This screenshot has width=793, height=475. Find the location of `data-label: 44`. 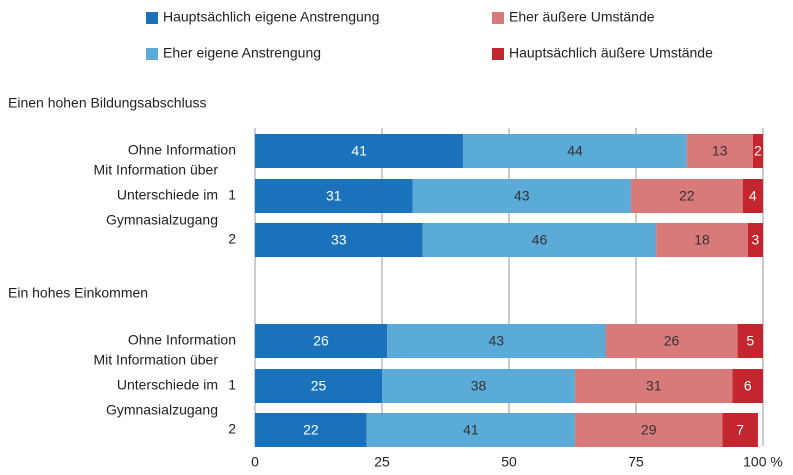

data-label: 44 is located at coordinates (575, 151).